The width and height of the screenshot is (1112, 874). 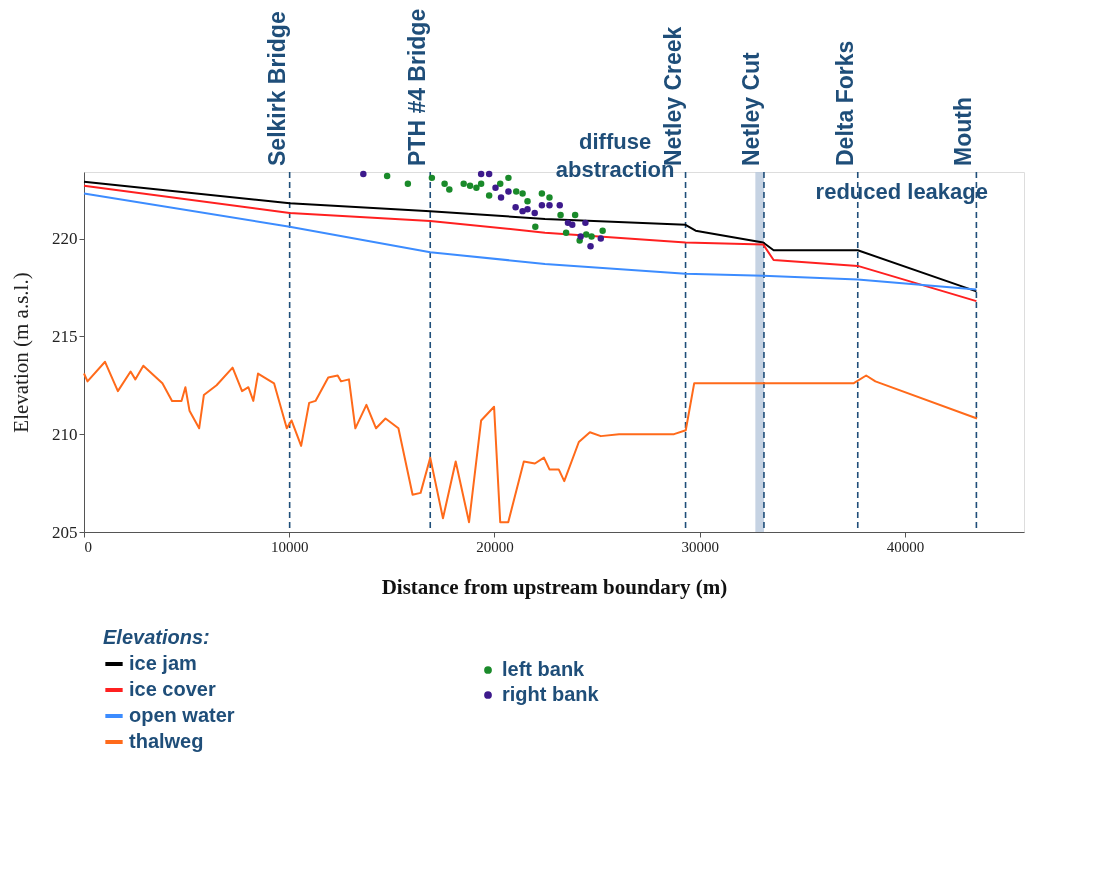 I want to click on x-tick-label: 0, so click(x=88, y=546).